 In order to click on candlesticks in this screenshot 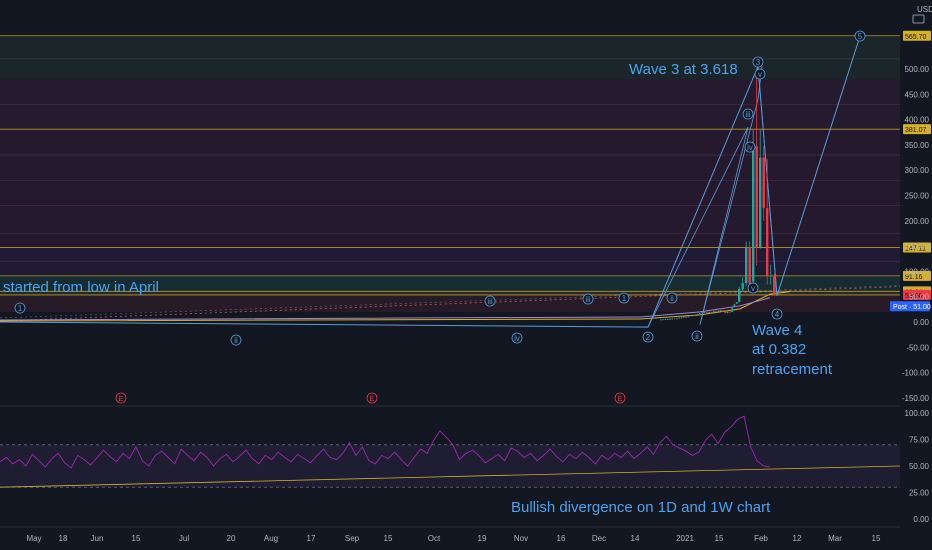, I will do `click(718, 199)`.